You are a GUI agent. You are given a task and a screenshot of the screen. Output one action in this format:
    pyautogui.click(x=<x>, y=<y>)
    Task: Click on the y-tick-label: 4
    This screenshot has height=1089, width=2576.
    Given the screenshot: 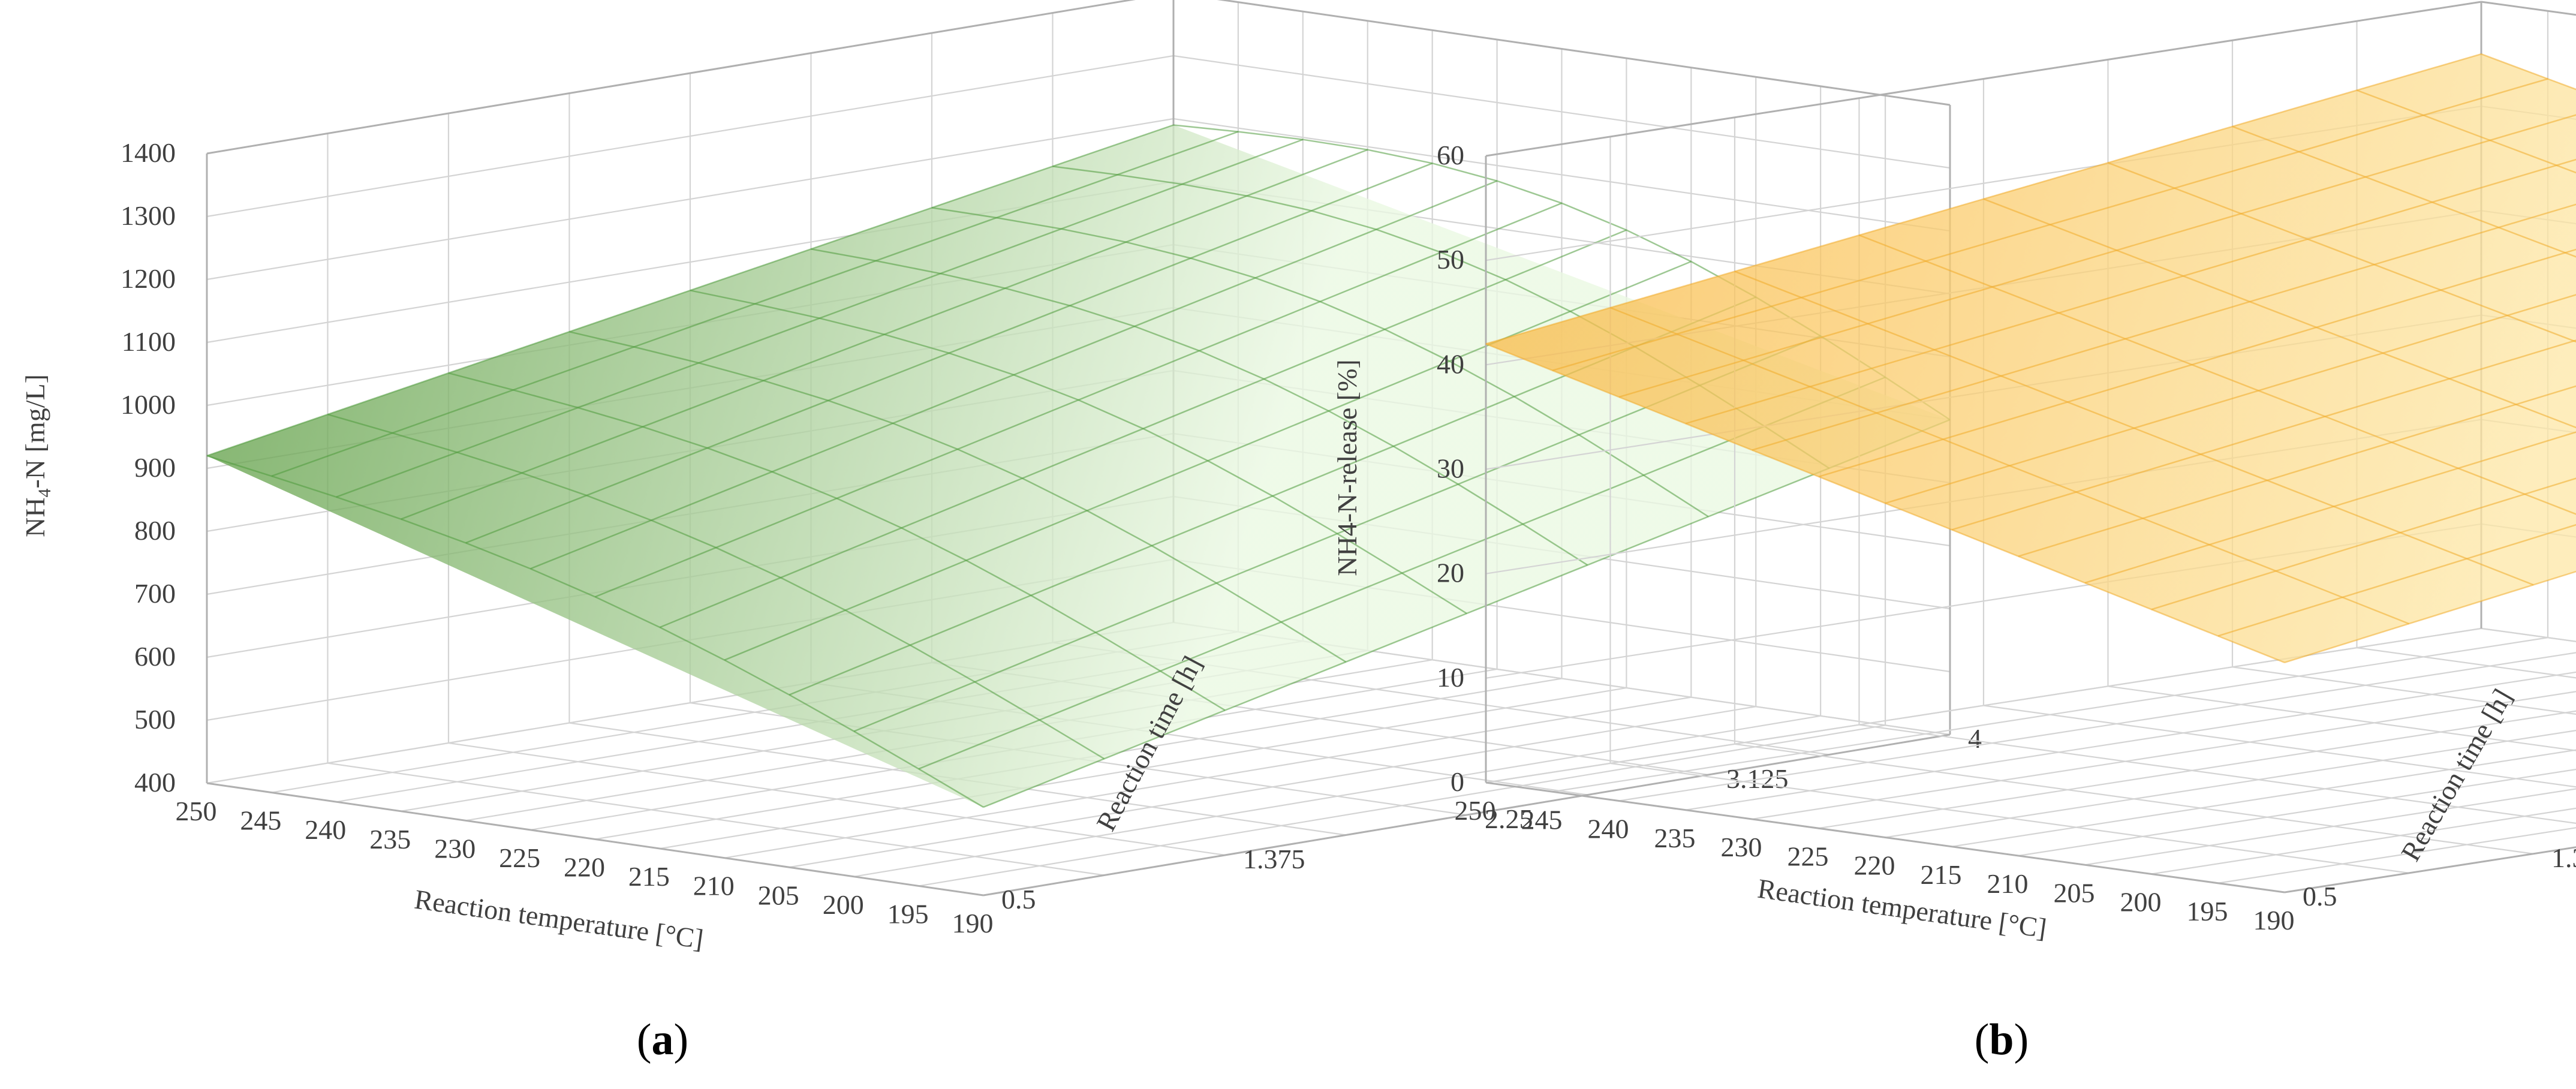 What is the action you would take?
    pyautogui.click(x=1975, y=738)
    